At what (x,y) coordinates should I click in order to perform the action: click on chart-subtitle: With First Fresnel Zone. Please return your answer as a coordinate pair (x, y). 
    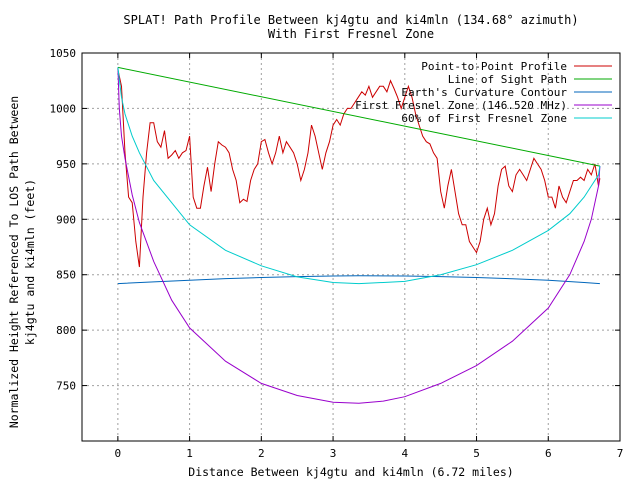
    Looking at the image, I should click on (351, 34).